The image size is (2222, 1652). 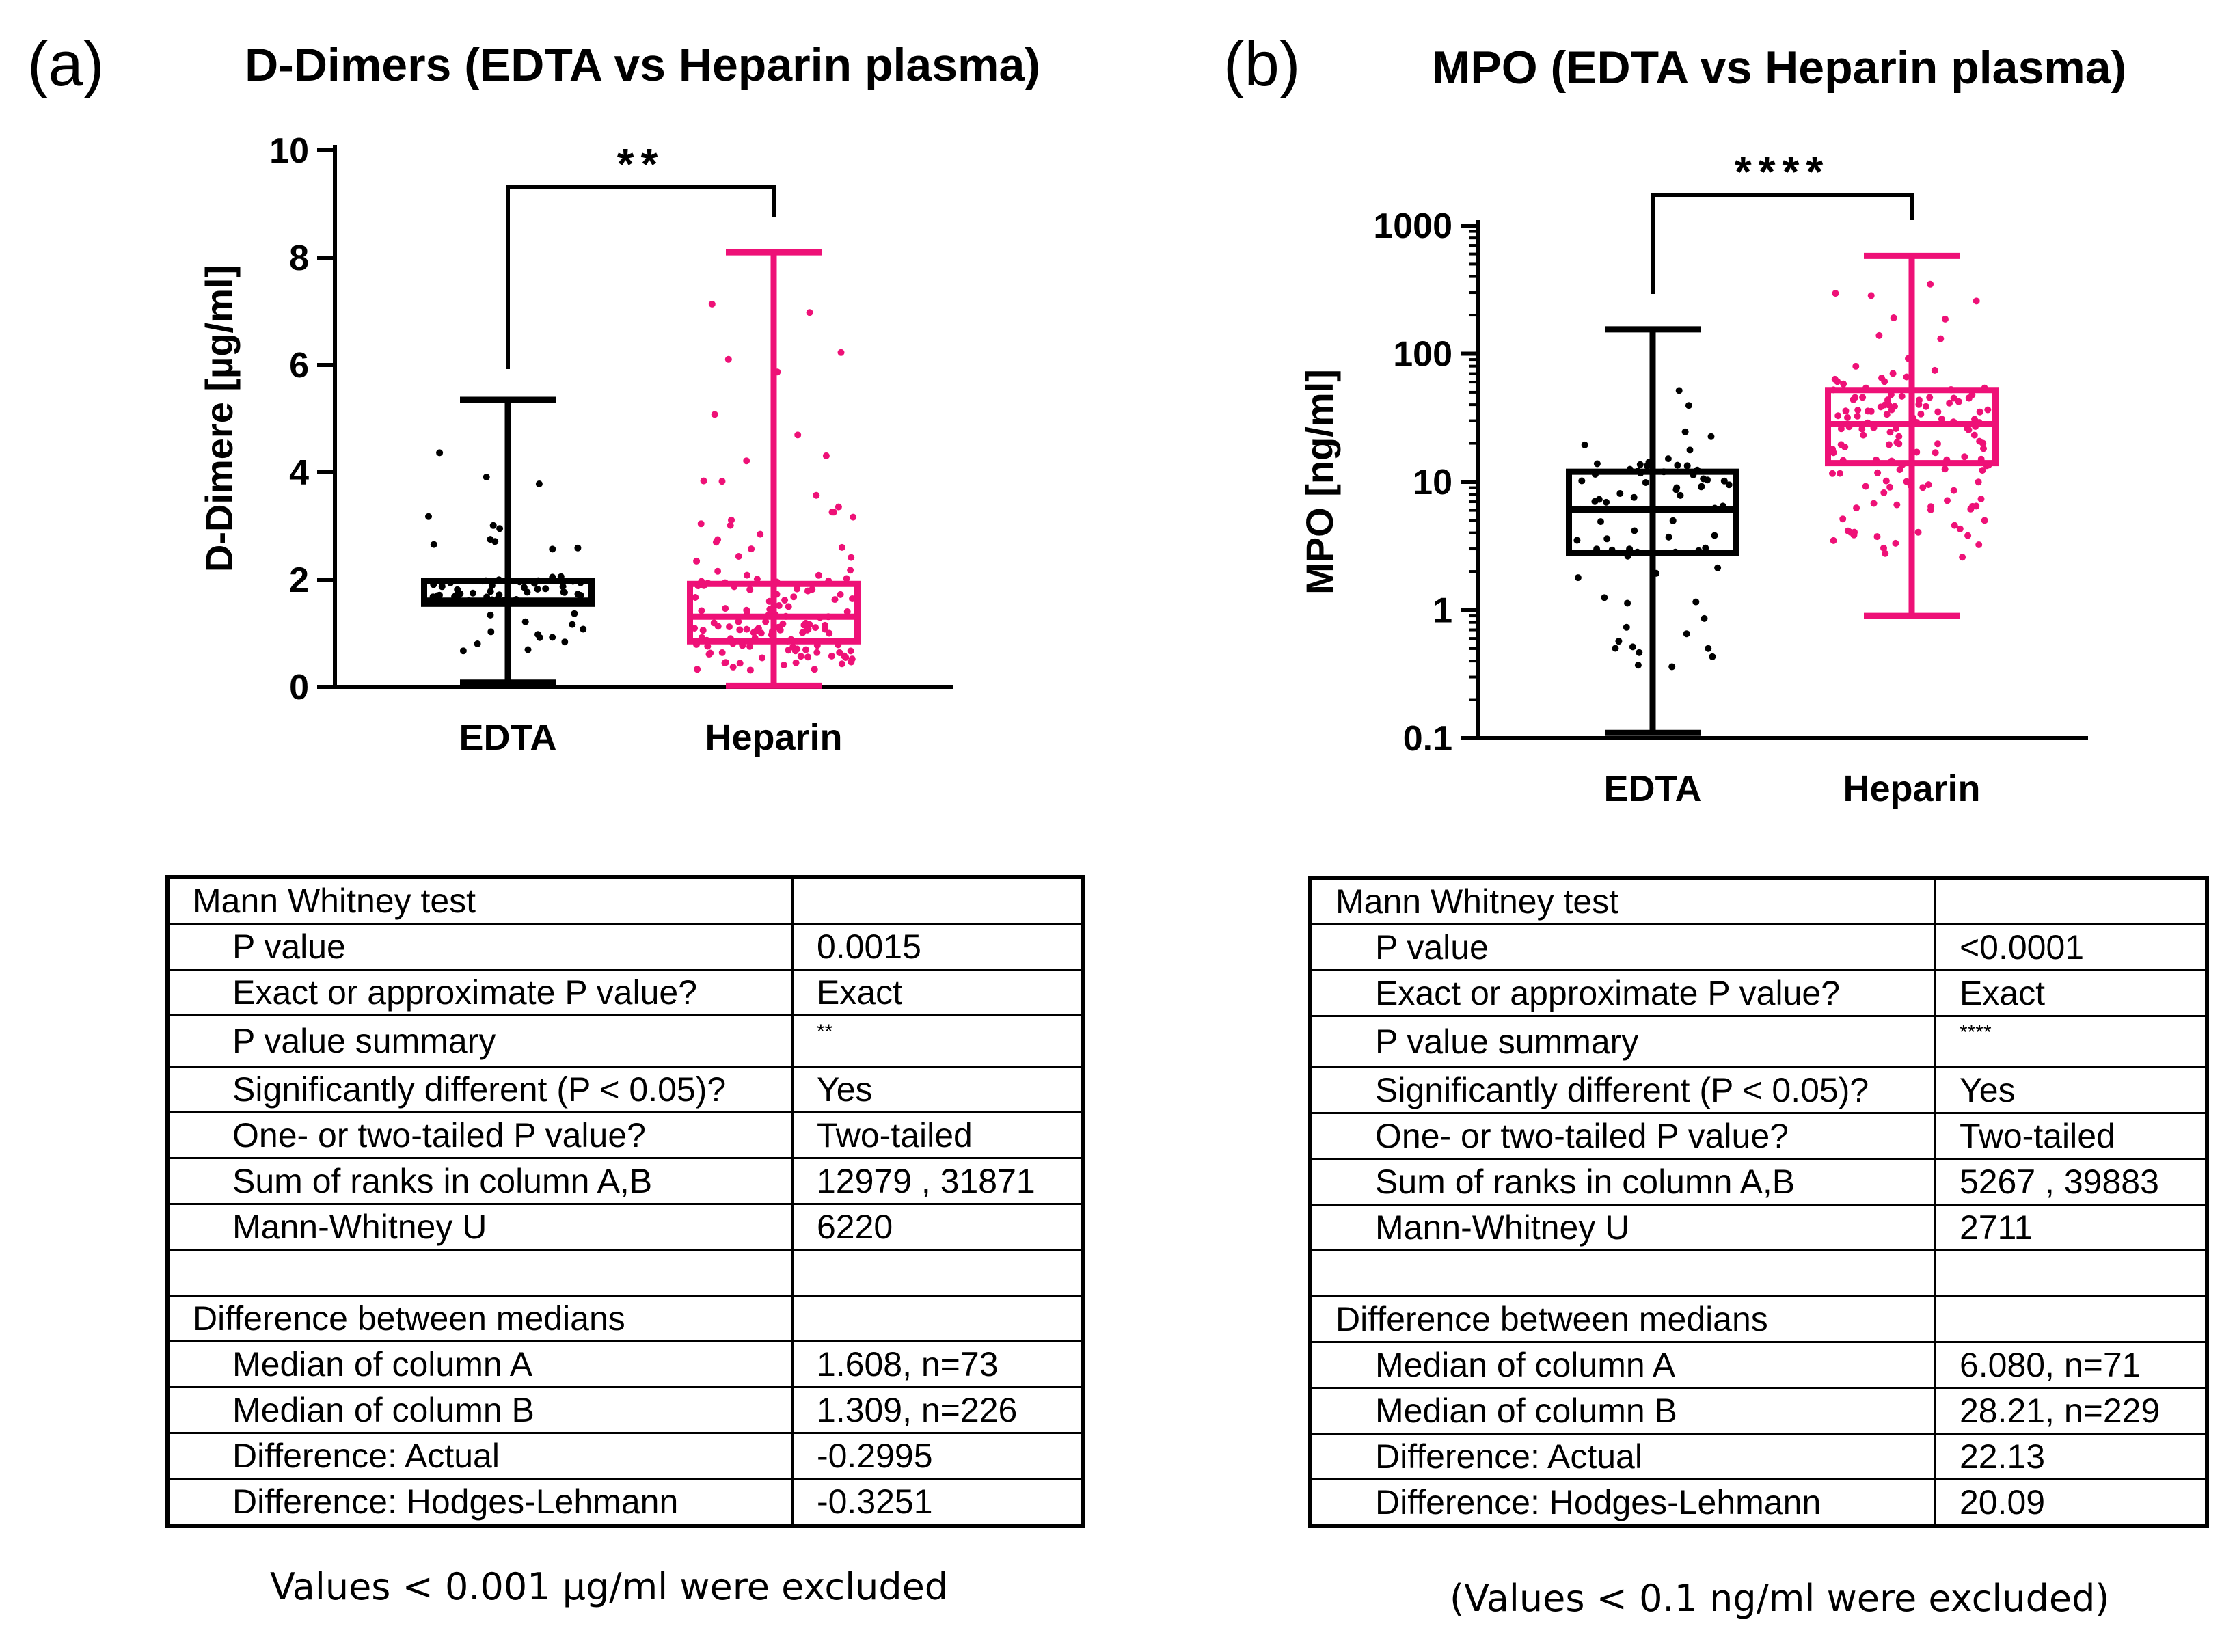 I want to click on stats-label: Difference between medians, so click(x=1623, y=1319).